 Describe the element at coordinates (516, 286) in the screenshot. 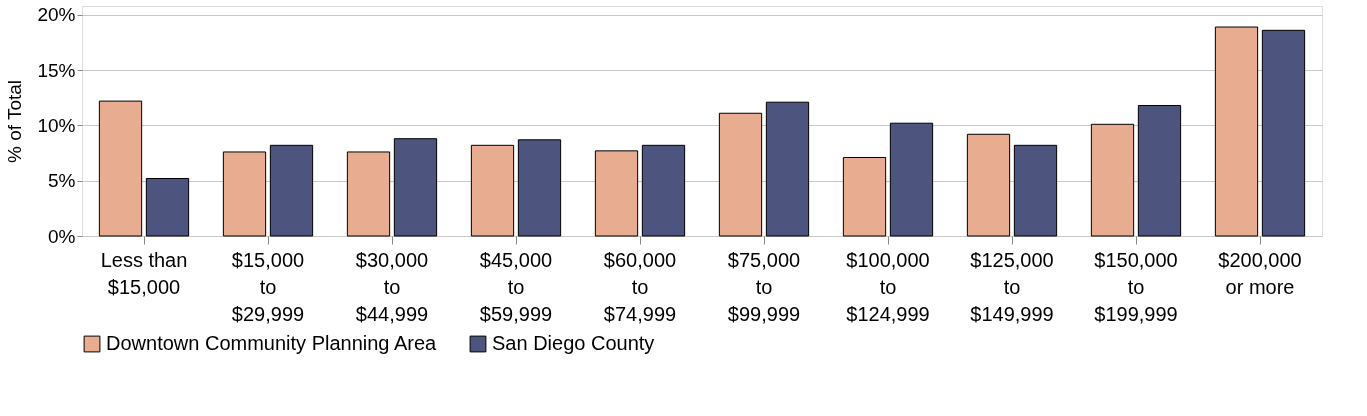

I see `x-tick-label: $45,000 to $59,999` at that location.